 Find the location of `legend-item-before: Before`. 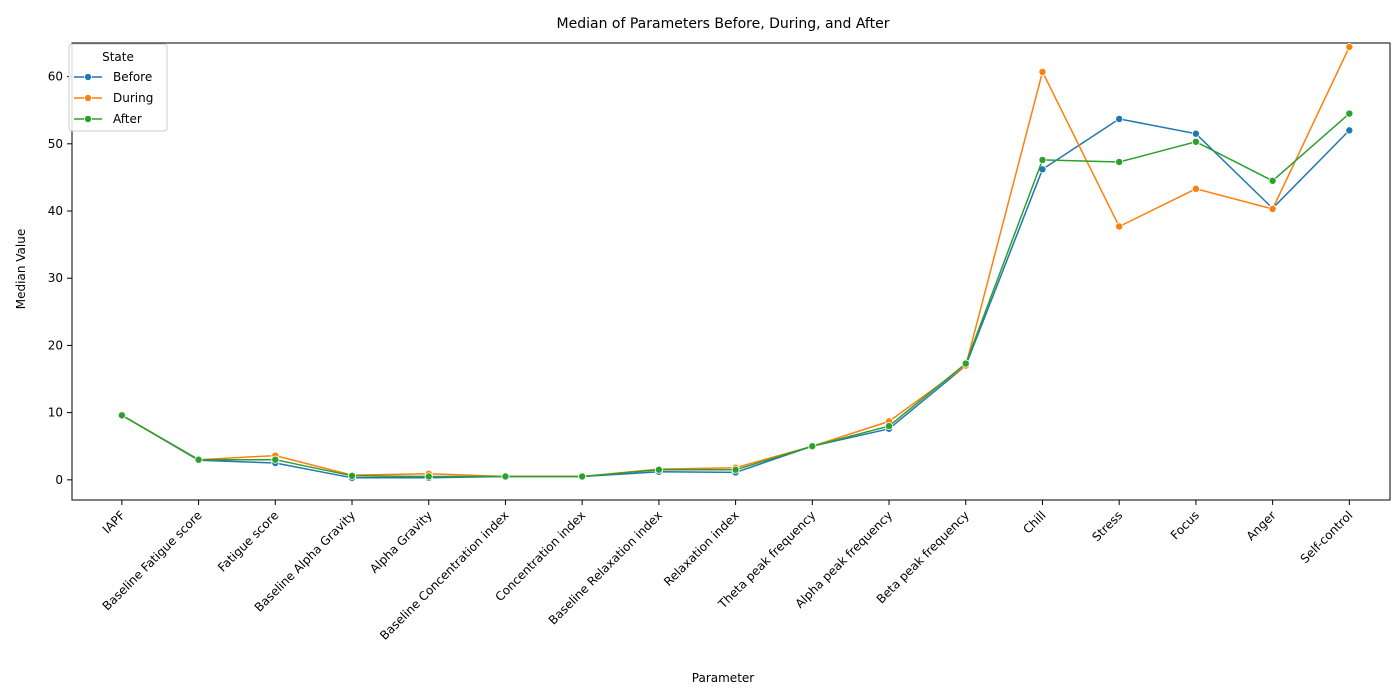

legend-item-before: Before is located at coordinates (113, 77).